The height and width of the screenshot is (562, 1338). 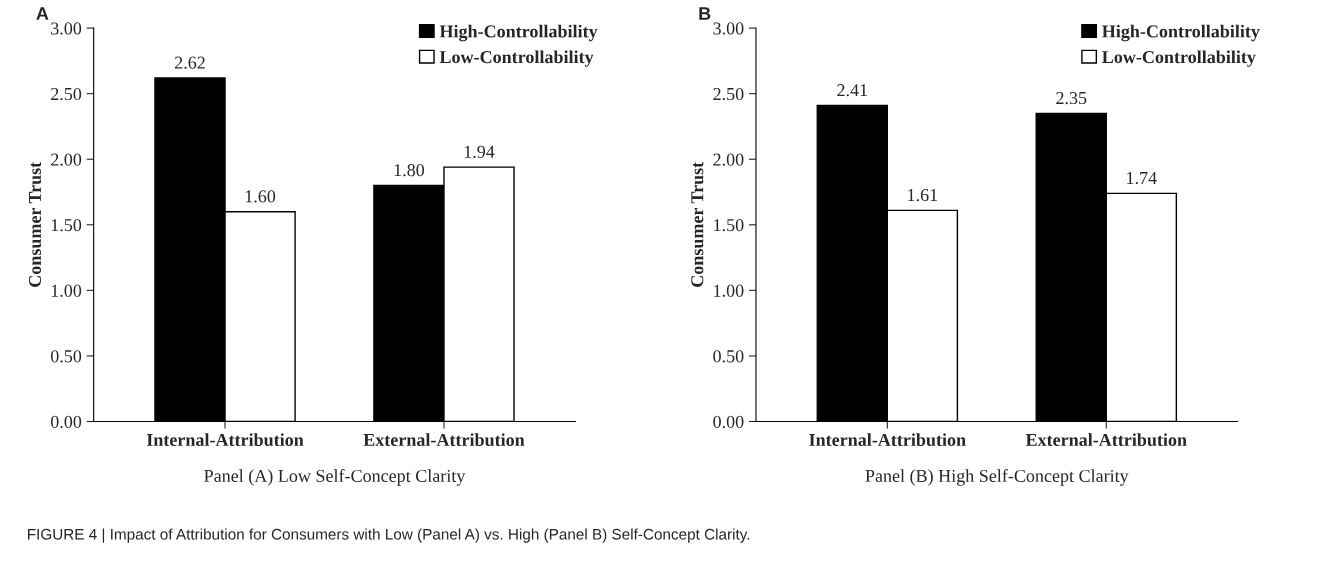 I want to click on caption: FIGURE 4 | Impact of Attribution for Consumers with Low (Panel A) vs. High (Panel B) Self-Concept Clarity., so click(x=389, y=535).